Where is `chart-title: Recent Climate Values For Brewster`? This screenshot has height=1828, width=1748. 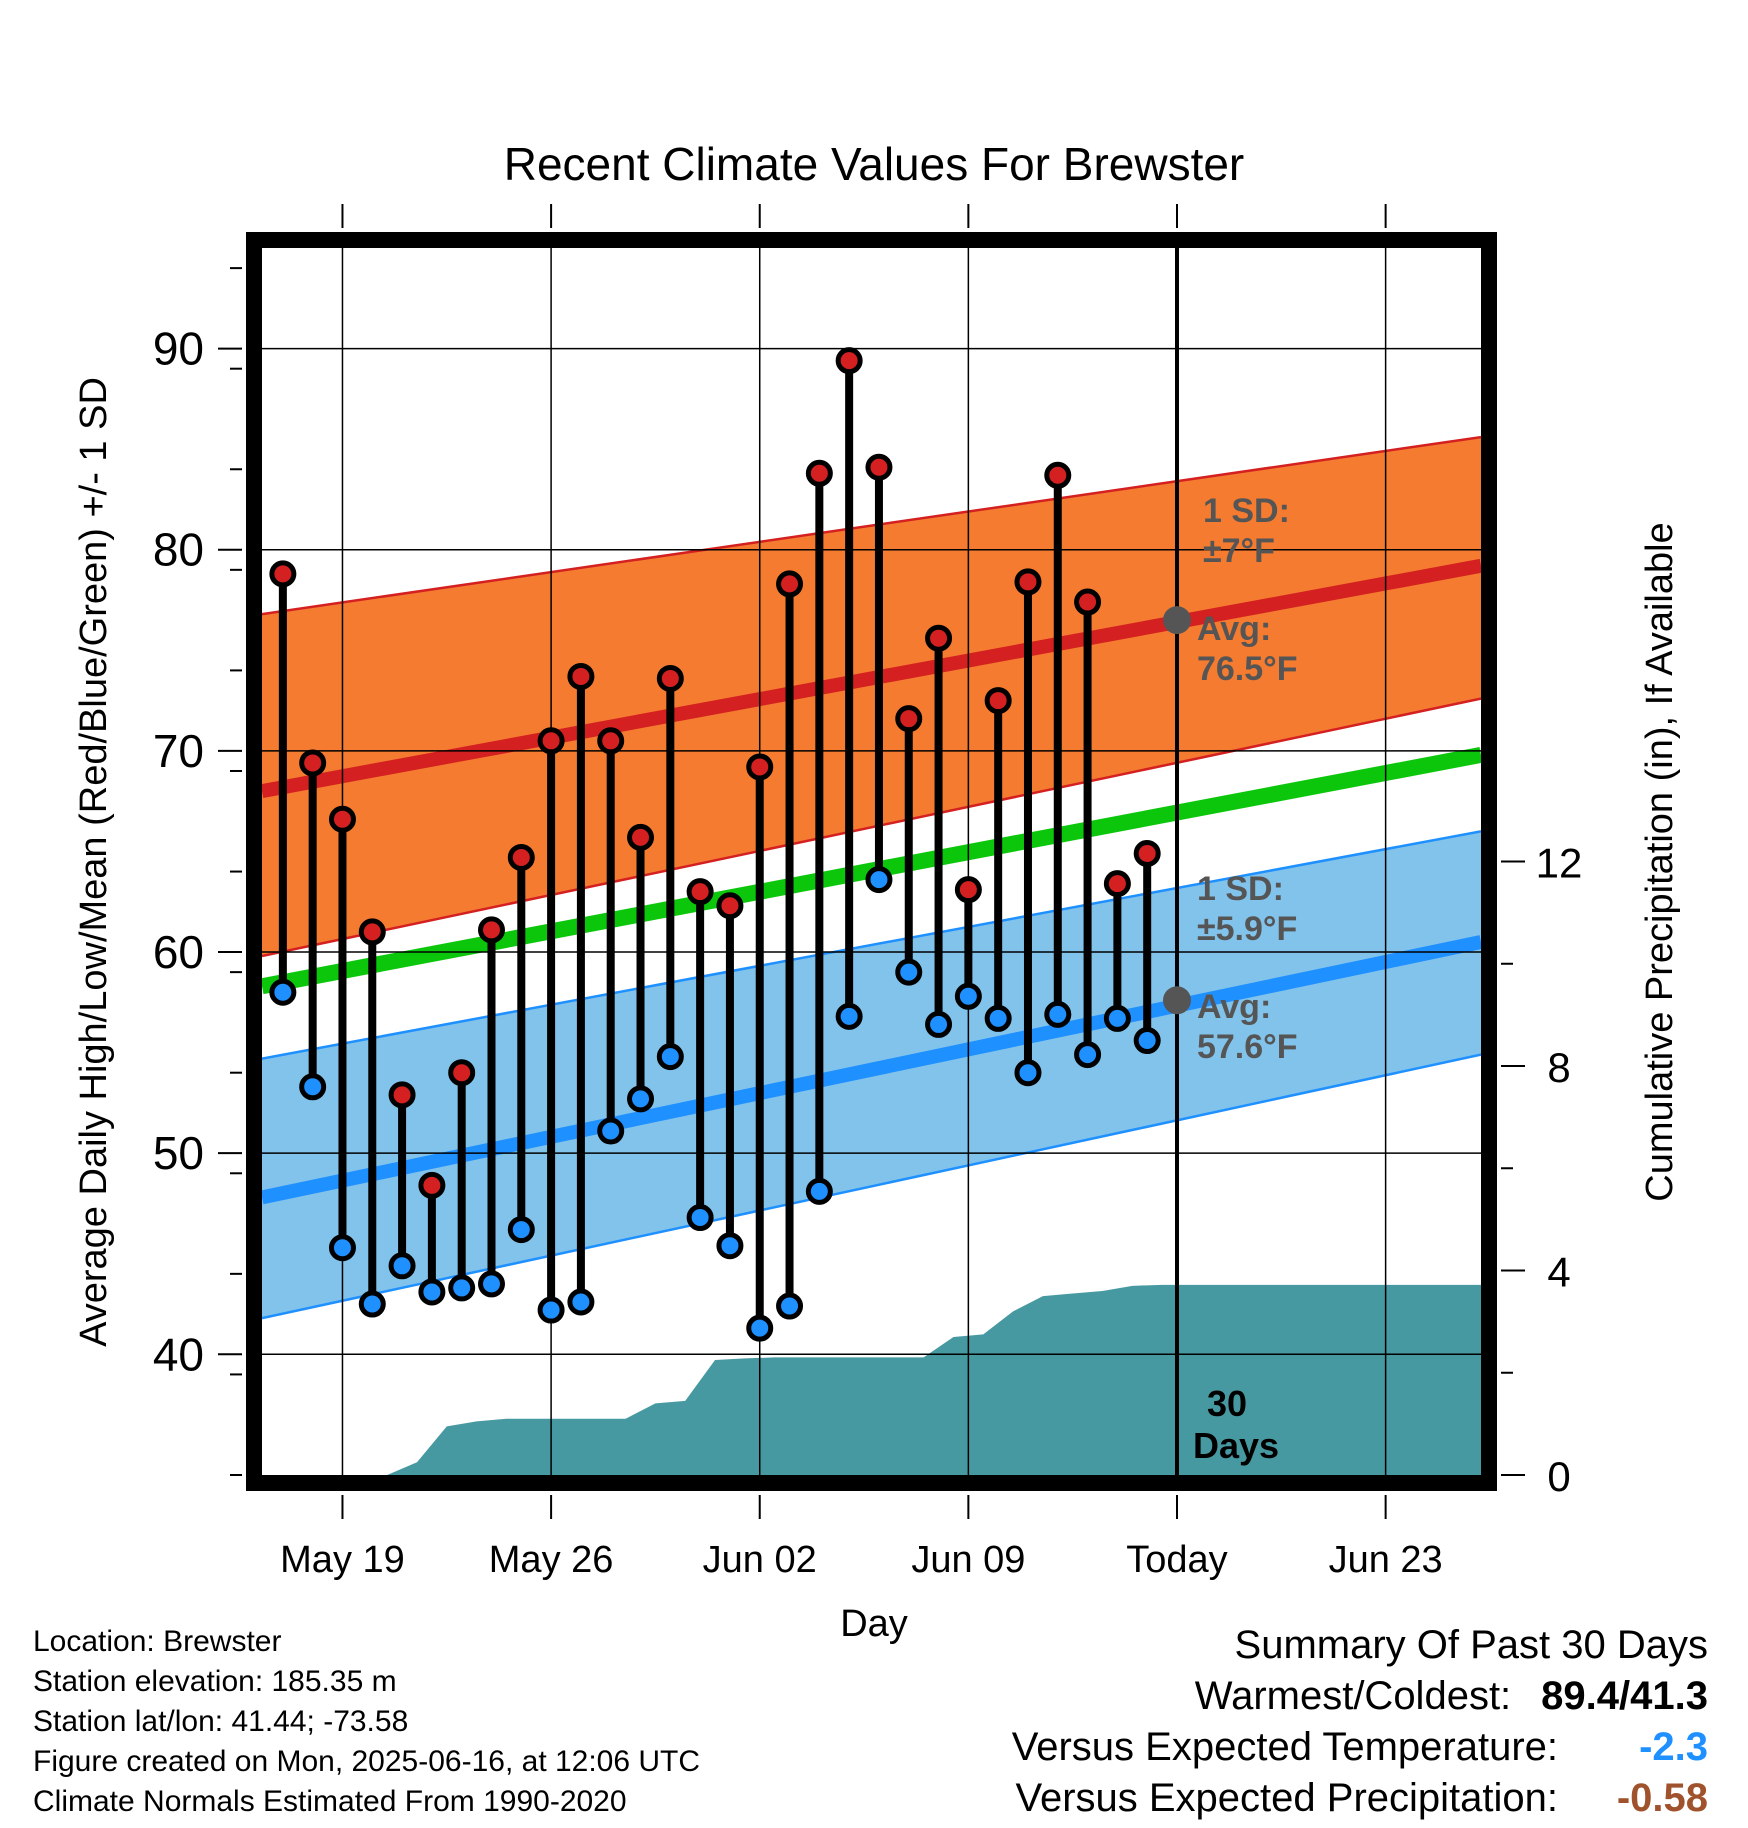 chart-title: Recent Climate Values For Brewster is located at coordinates (874, 164).